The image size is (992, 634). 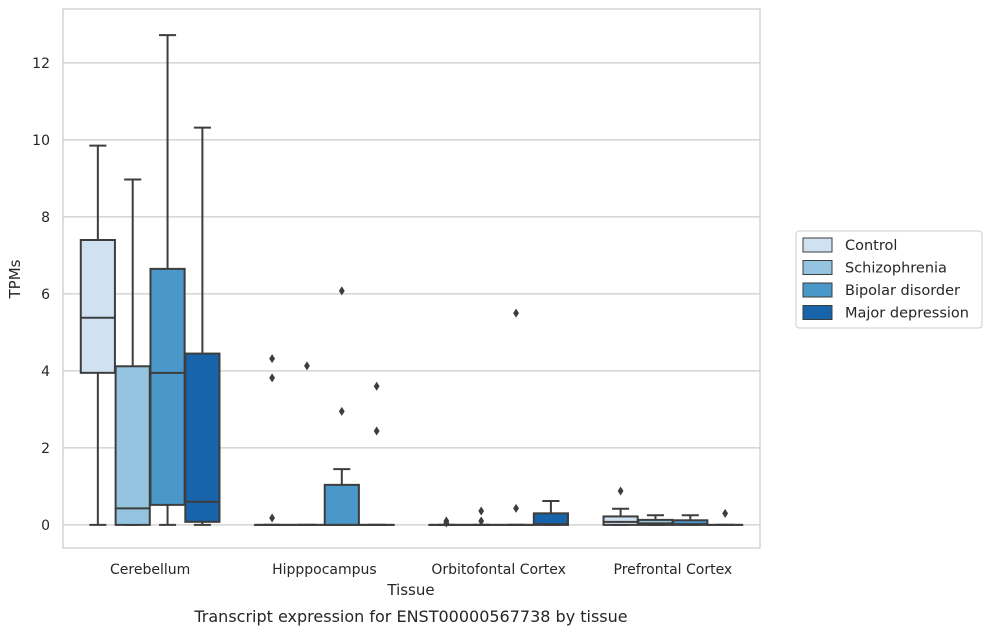 What do you see at coordinates (871, 246) in the screenshot?
I see `legend-label: Control` at bounding box center [871, 246].